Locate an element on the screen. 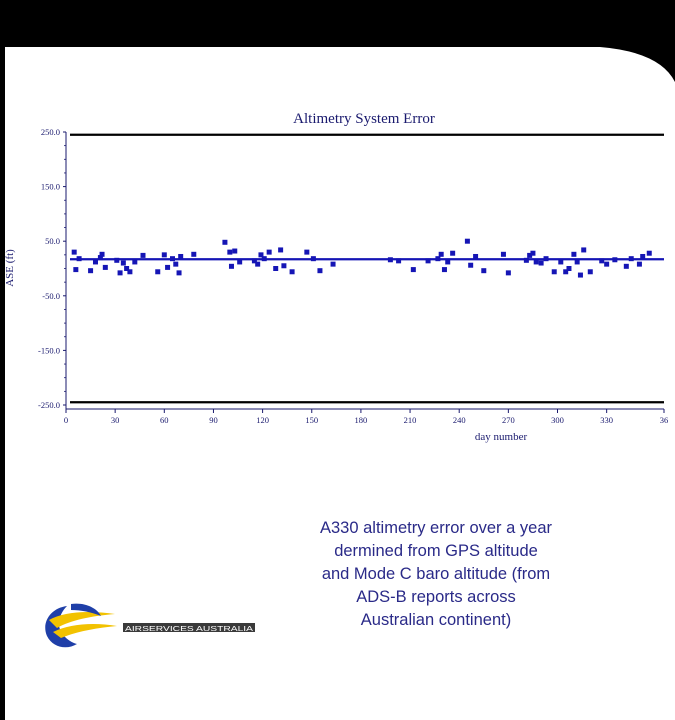  caption-line: and Mode C baro altitude (from is located at coordinates (436, 574).